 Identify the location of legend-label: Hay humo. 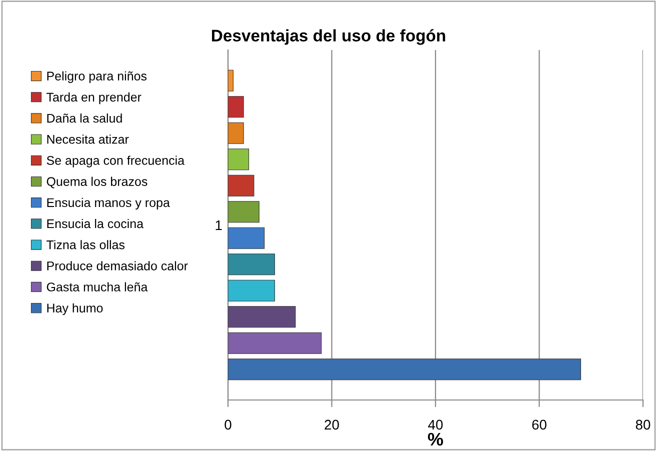
(75, 309).